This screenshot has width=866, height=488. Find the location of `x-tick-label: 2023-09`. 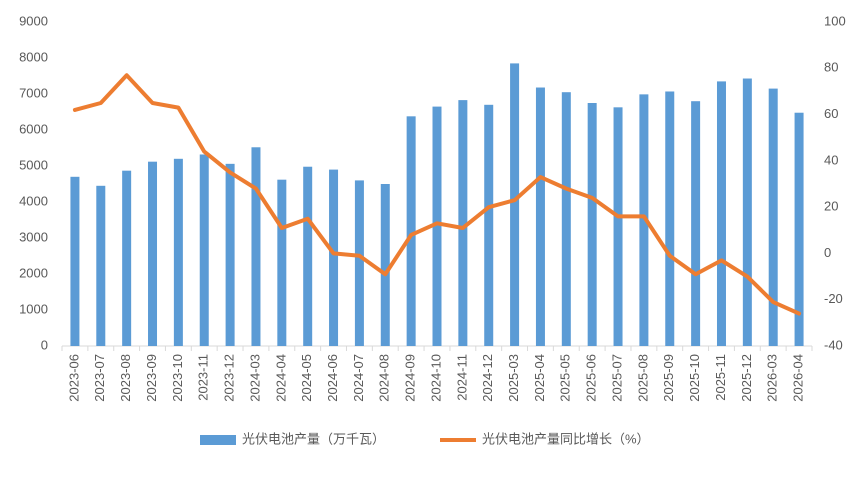

x-tick-label: 2023-09 is located at coordinates (151, 378).